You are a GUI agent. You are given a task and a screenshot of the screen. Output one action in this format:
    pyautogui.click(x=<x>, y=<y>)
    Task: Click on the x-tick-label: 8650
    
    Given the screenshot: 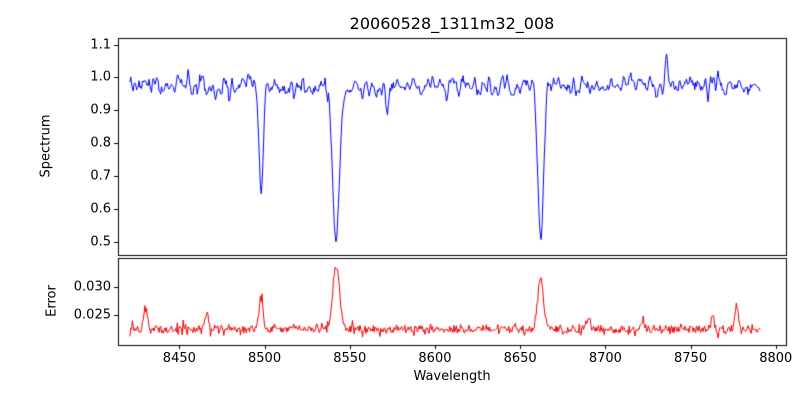 What is the action you would take?
    pyautogui.click(x=520, y=358)
    